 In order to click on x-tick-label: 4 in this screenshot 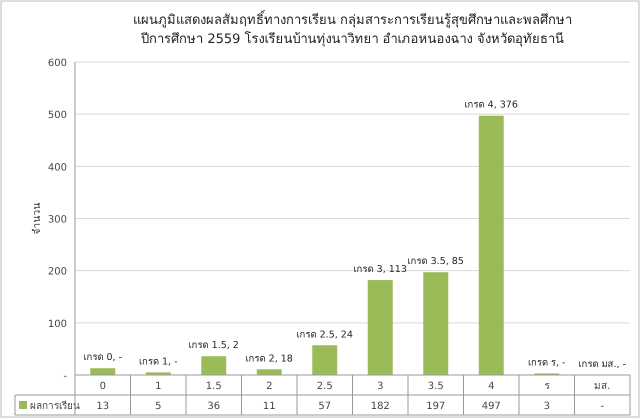, I will do `click(491, 386)`.